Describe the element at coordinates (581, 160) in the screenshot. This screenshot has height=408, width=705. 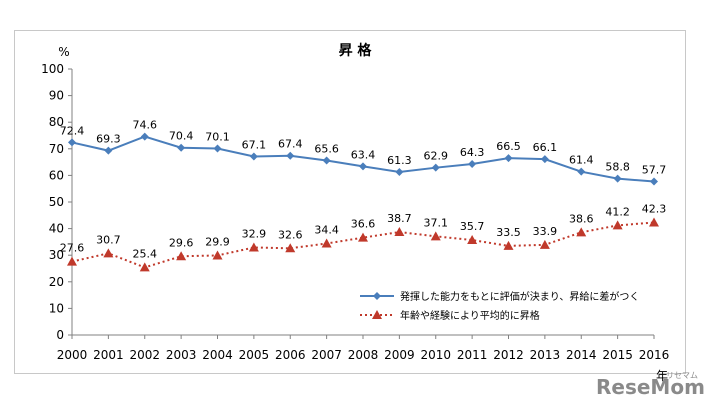
I see `data-label: 61.4` at that location.